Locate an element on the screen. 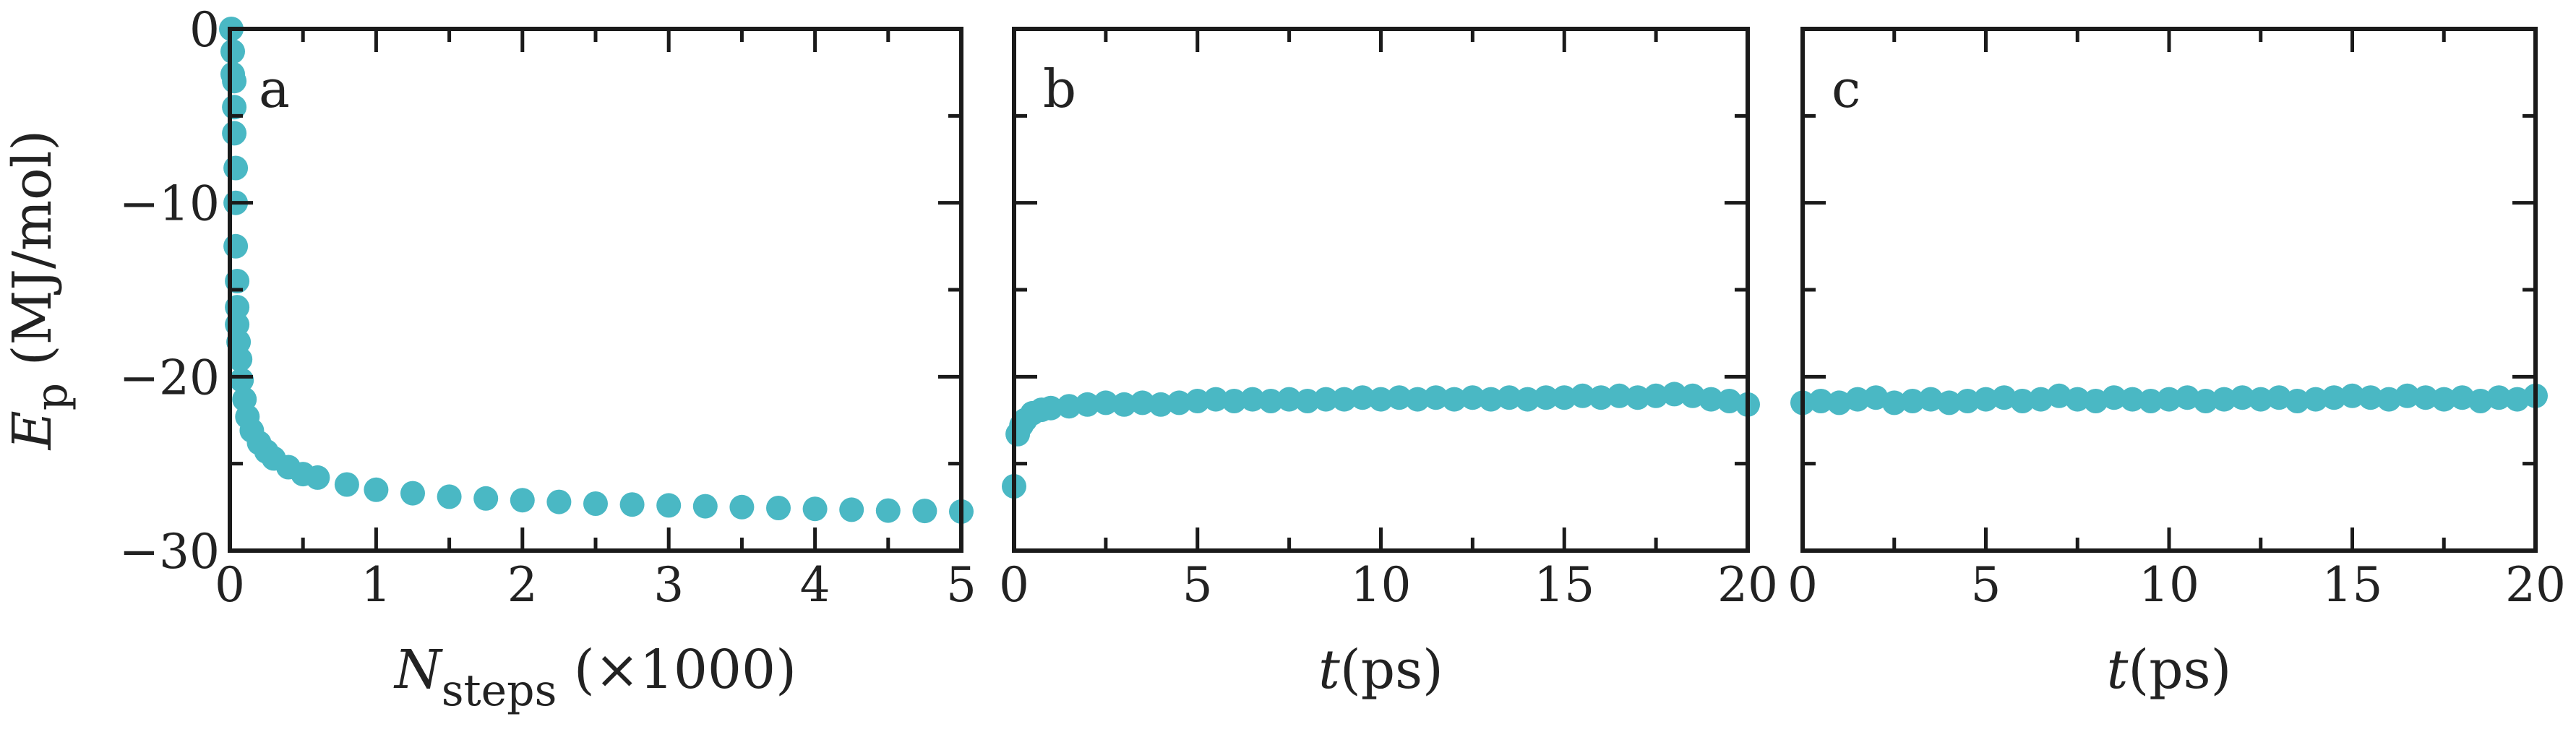 This screenshot has height=745, width=2576. y-tick-label: −20 is located at coordinates (170, 377).